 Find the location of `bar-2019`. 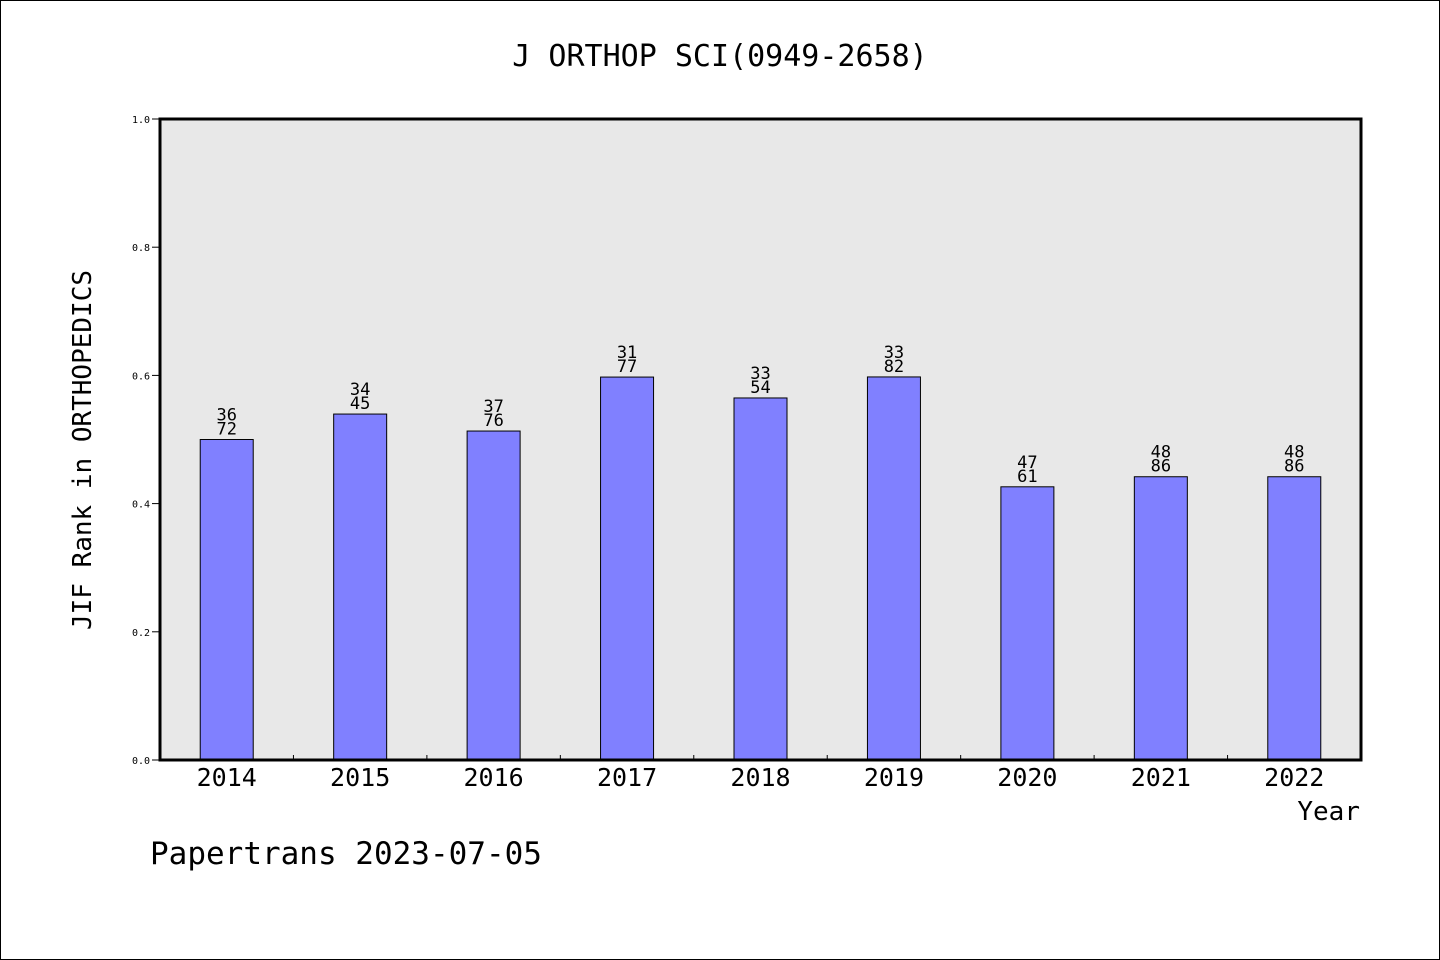

bar-2019 is located at coordinates (893, 568).